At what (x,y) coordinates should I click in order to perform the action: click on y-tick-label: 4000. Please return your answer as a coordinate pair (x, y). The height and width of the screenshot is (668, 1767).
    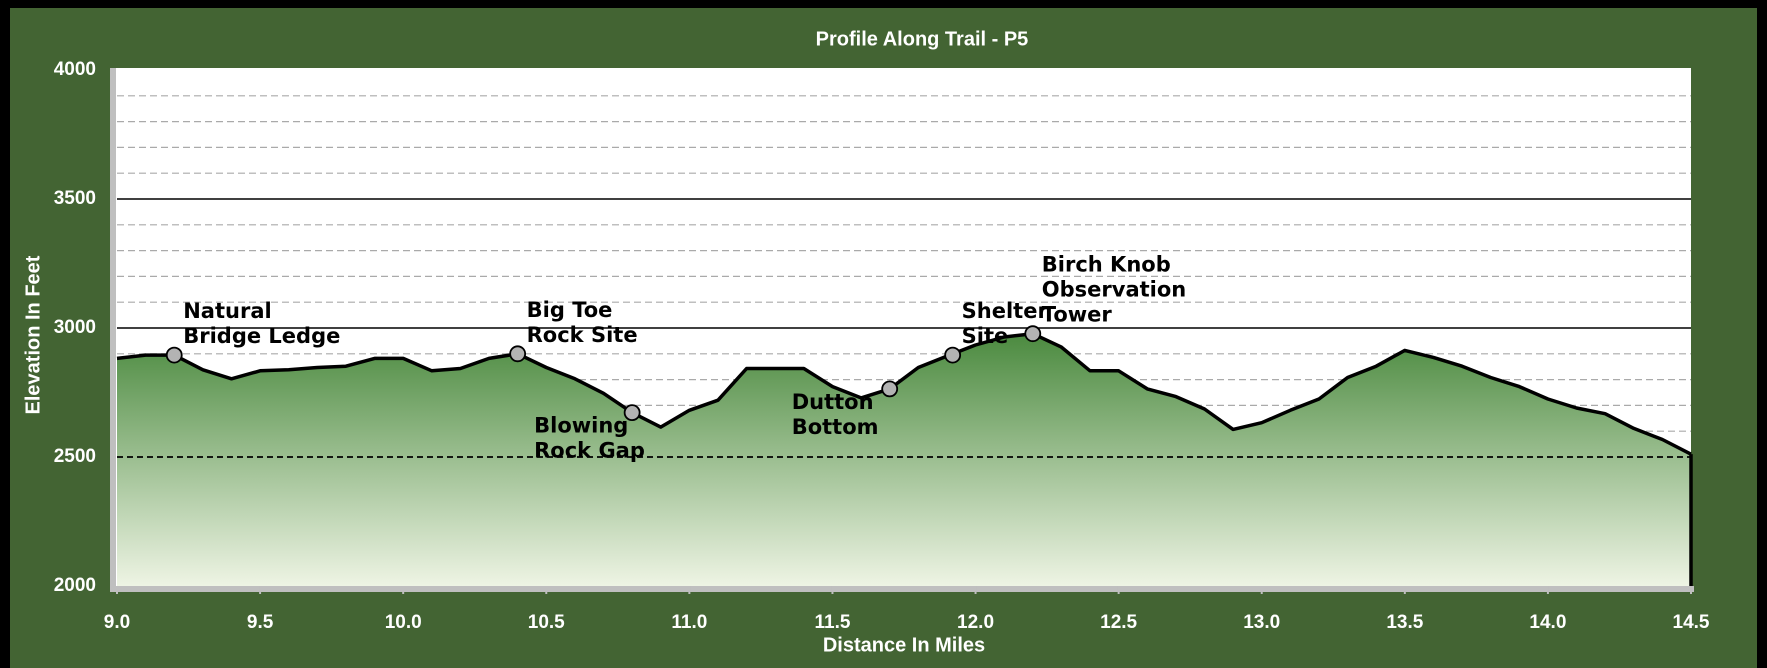
    Looking at the image, I should click on (75, 69).